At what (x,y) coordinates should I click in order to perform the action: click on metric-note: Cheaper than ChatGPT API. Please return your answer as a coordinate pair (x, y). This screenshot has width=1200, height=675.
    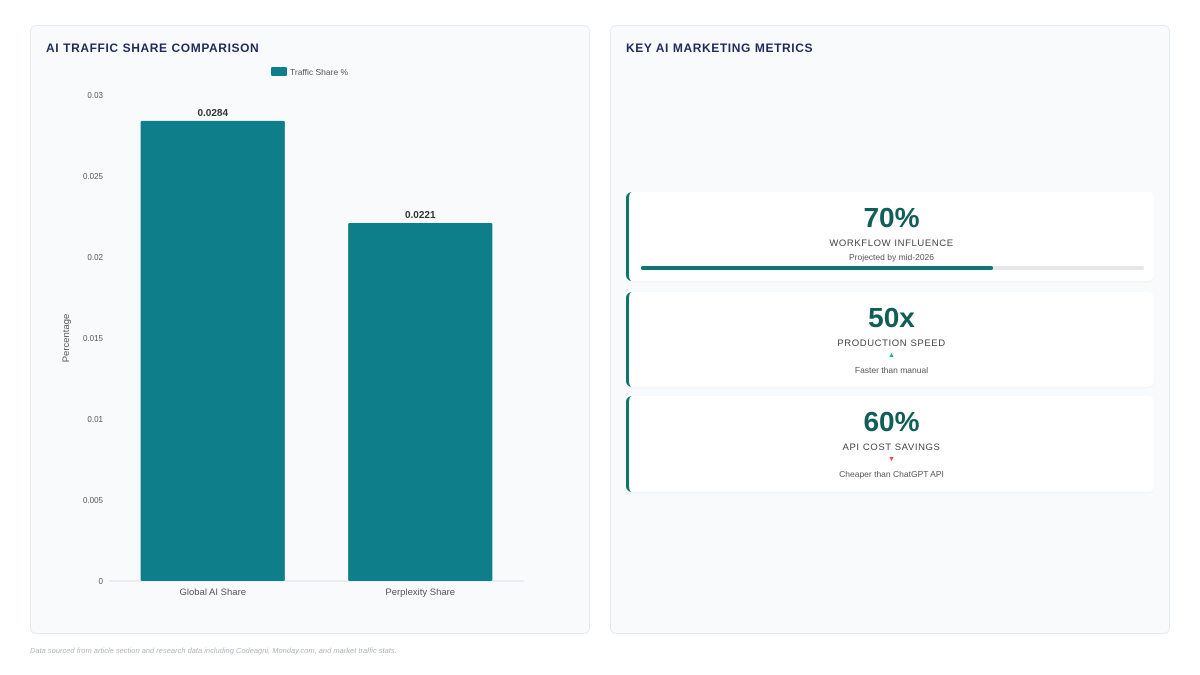
    Looking at the image, I should click on (891, 474).